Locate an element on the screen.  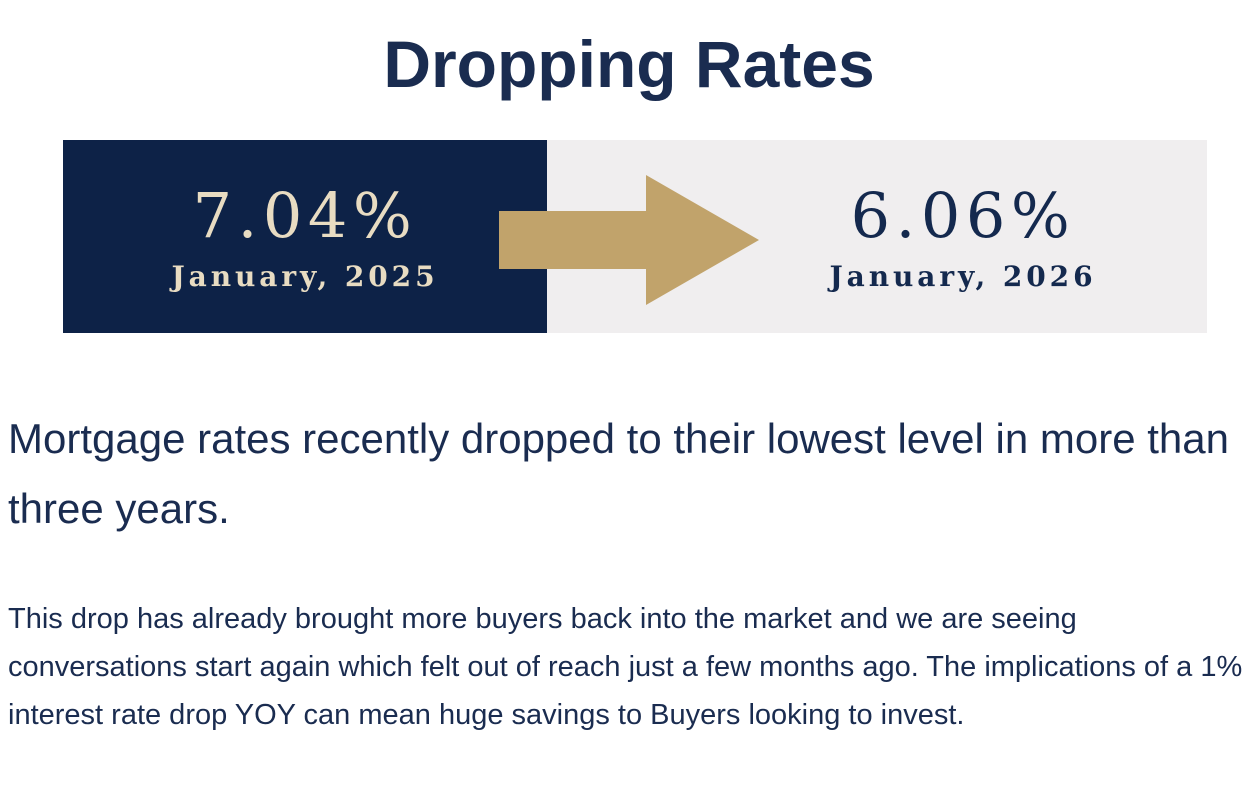
page-title: Dropping Rates is located at coordinates (629, 64).